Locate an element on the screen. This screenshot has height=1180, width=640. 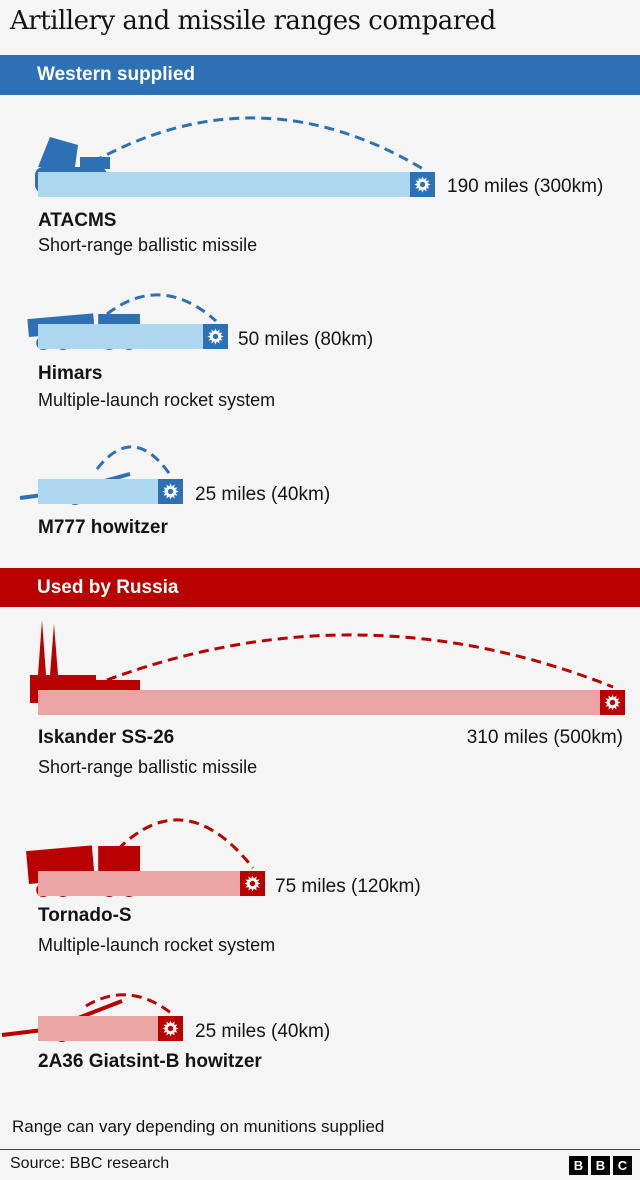
logo-letter: C is located at coordinates (622, 1165).